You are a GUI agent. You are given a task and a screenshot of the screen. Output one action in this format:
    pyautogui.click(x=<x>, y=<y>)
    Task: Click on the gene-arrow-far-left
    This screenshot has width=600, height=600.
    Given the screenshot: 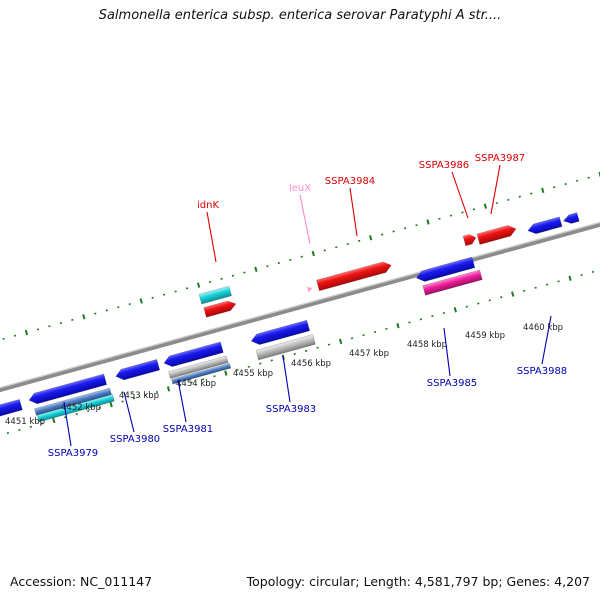 What is the action you would take?
    pyautogui.click(x=11, y=408)
    